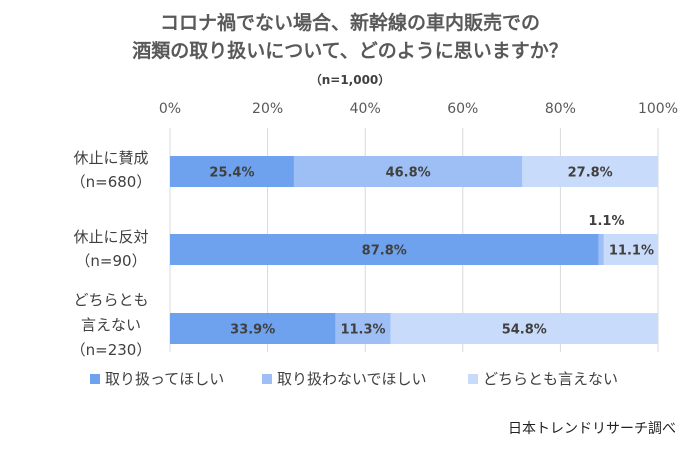  I want to click on data-label: 33.9%, so click(252, 330).